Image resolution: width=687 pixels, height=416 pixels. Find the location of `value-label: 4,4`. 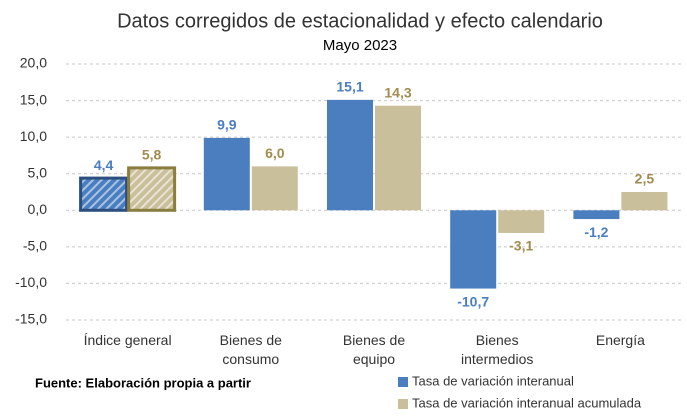

value-label: 4,4 is located at coordinates (104, 165).